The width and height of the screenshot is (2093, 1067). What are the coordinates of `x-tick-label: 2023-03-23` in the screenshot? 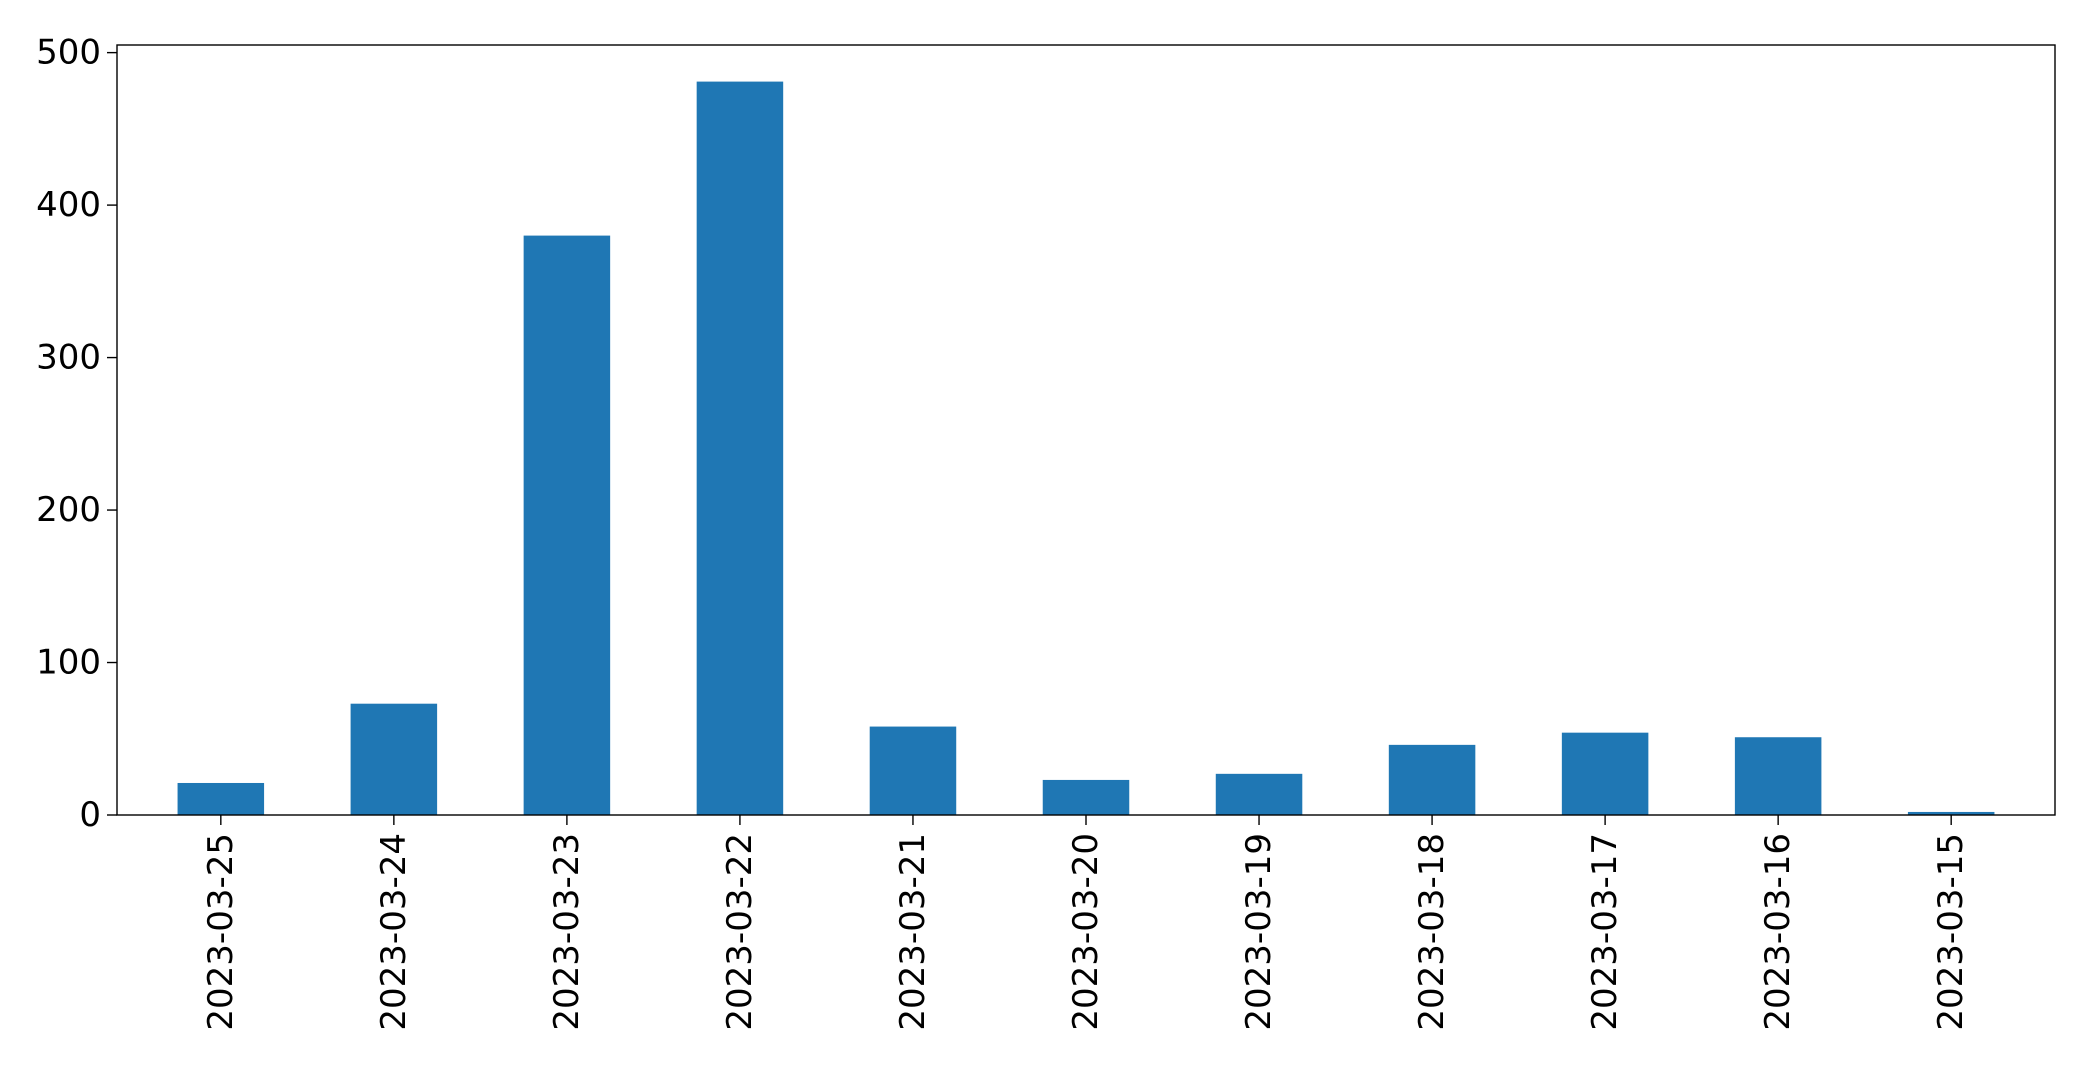 It's located at (567, 932).